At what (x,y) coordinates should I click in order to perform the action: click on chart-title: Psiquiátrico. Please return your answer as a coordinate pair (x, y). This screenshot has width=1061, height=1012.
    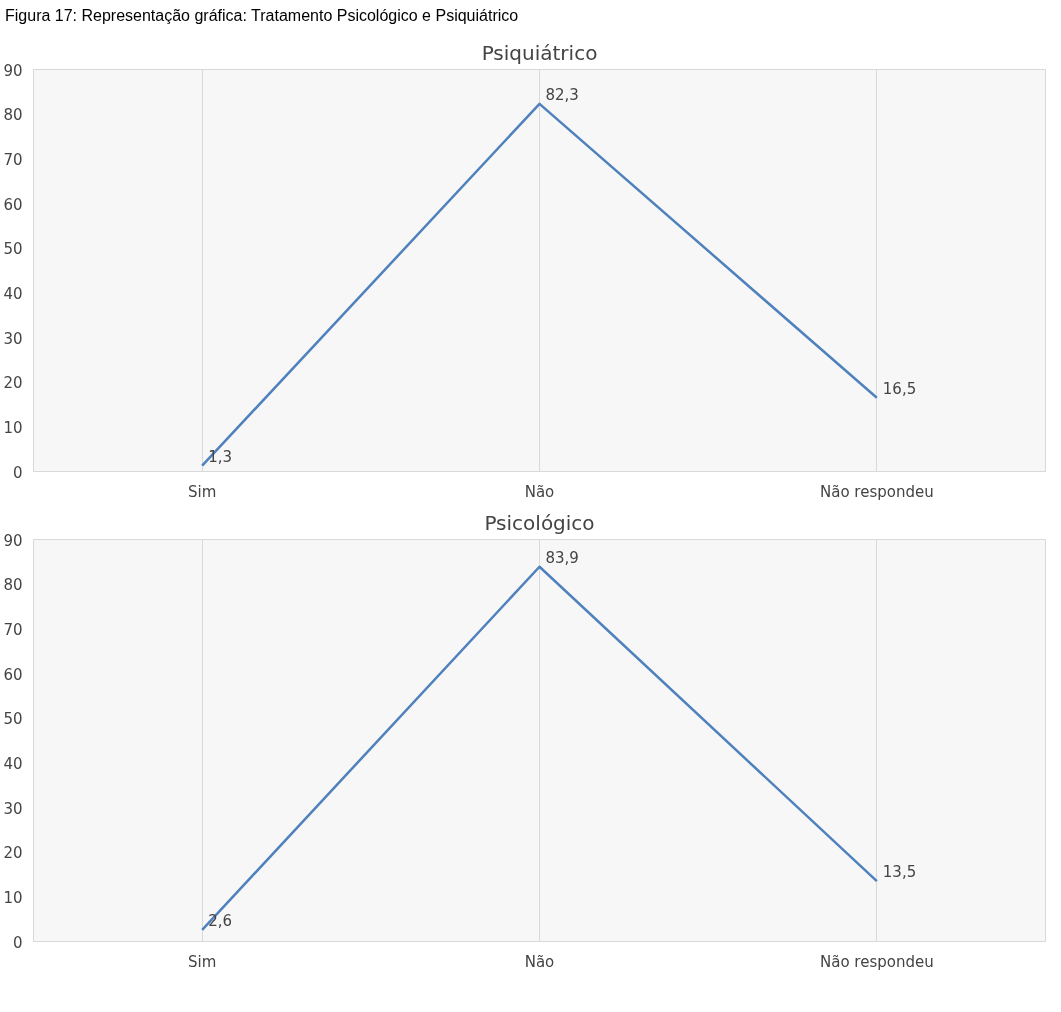
    Looking at the image, I should click on (539, 52).